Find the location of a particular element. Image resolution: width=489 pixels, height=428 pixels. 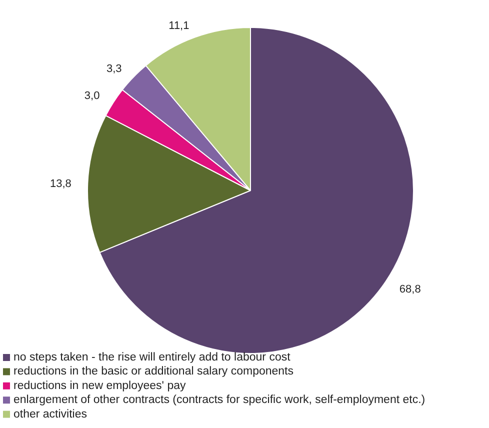

legend-label: enlargement of other contracts (contracts for specific work, self-employment etc.) is located at coordinates (220, 400).